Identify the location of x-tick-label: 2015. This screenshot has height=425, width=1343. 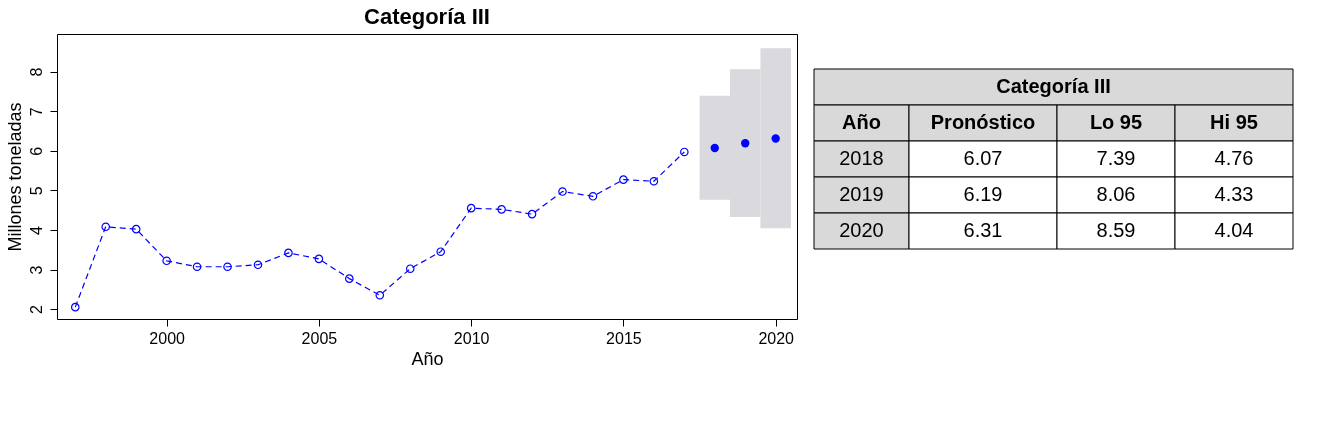
(624, 338).